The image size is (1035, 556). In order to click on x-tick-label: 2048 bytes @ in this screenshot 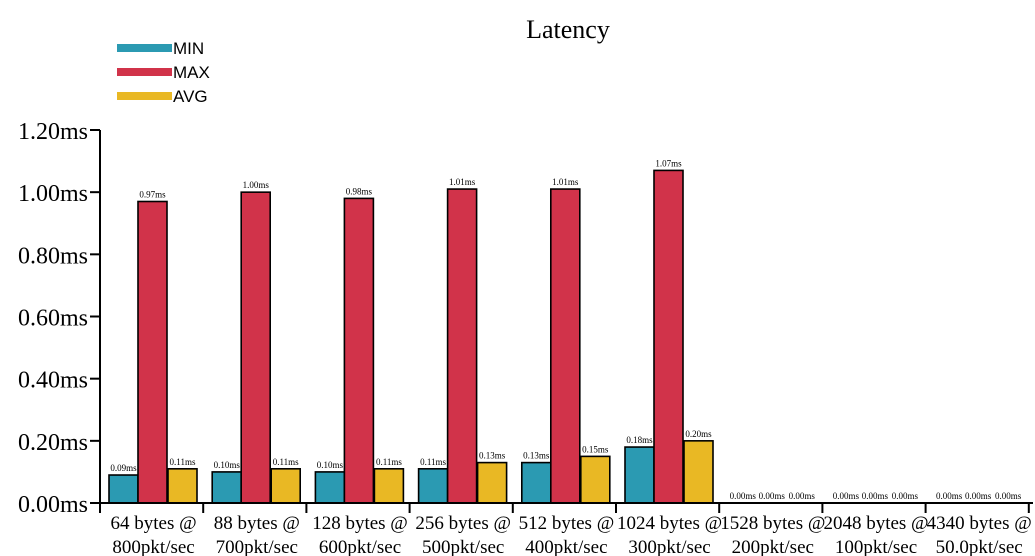, I will do `click(875, 523)`.